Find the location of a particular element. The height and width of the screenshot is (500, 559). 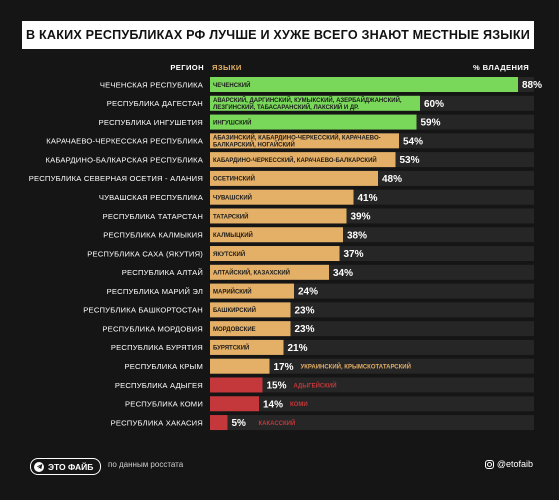

language-label: МАРИЙСКИЙ is located at coordinates (232, 291).